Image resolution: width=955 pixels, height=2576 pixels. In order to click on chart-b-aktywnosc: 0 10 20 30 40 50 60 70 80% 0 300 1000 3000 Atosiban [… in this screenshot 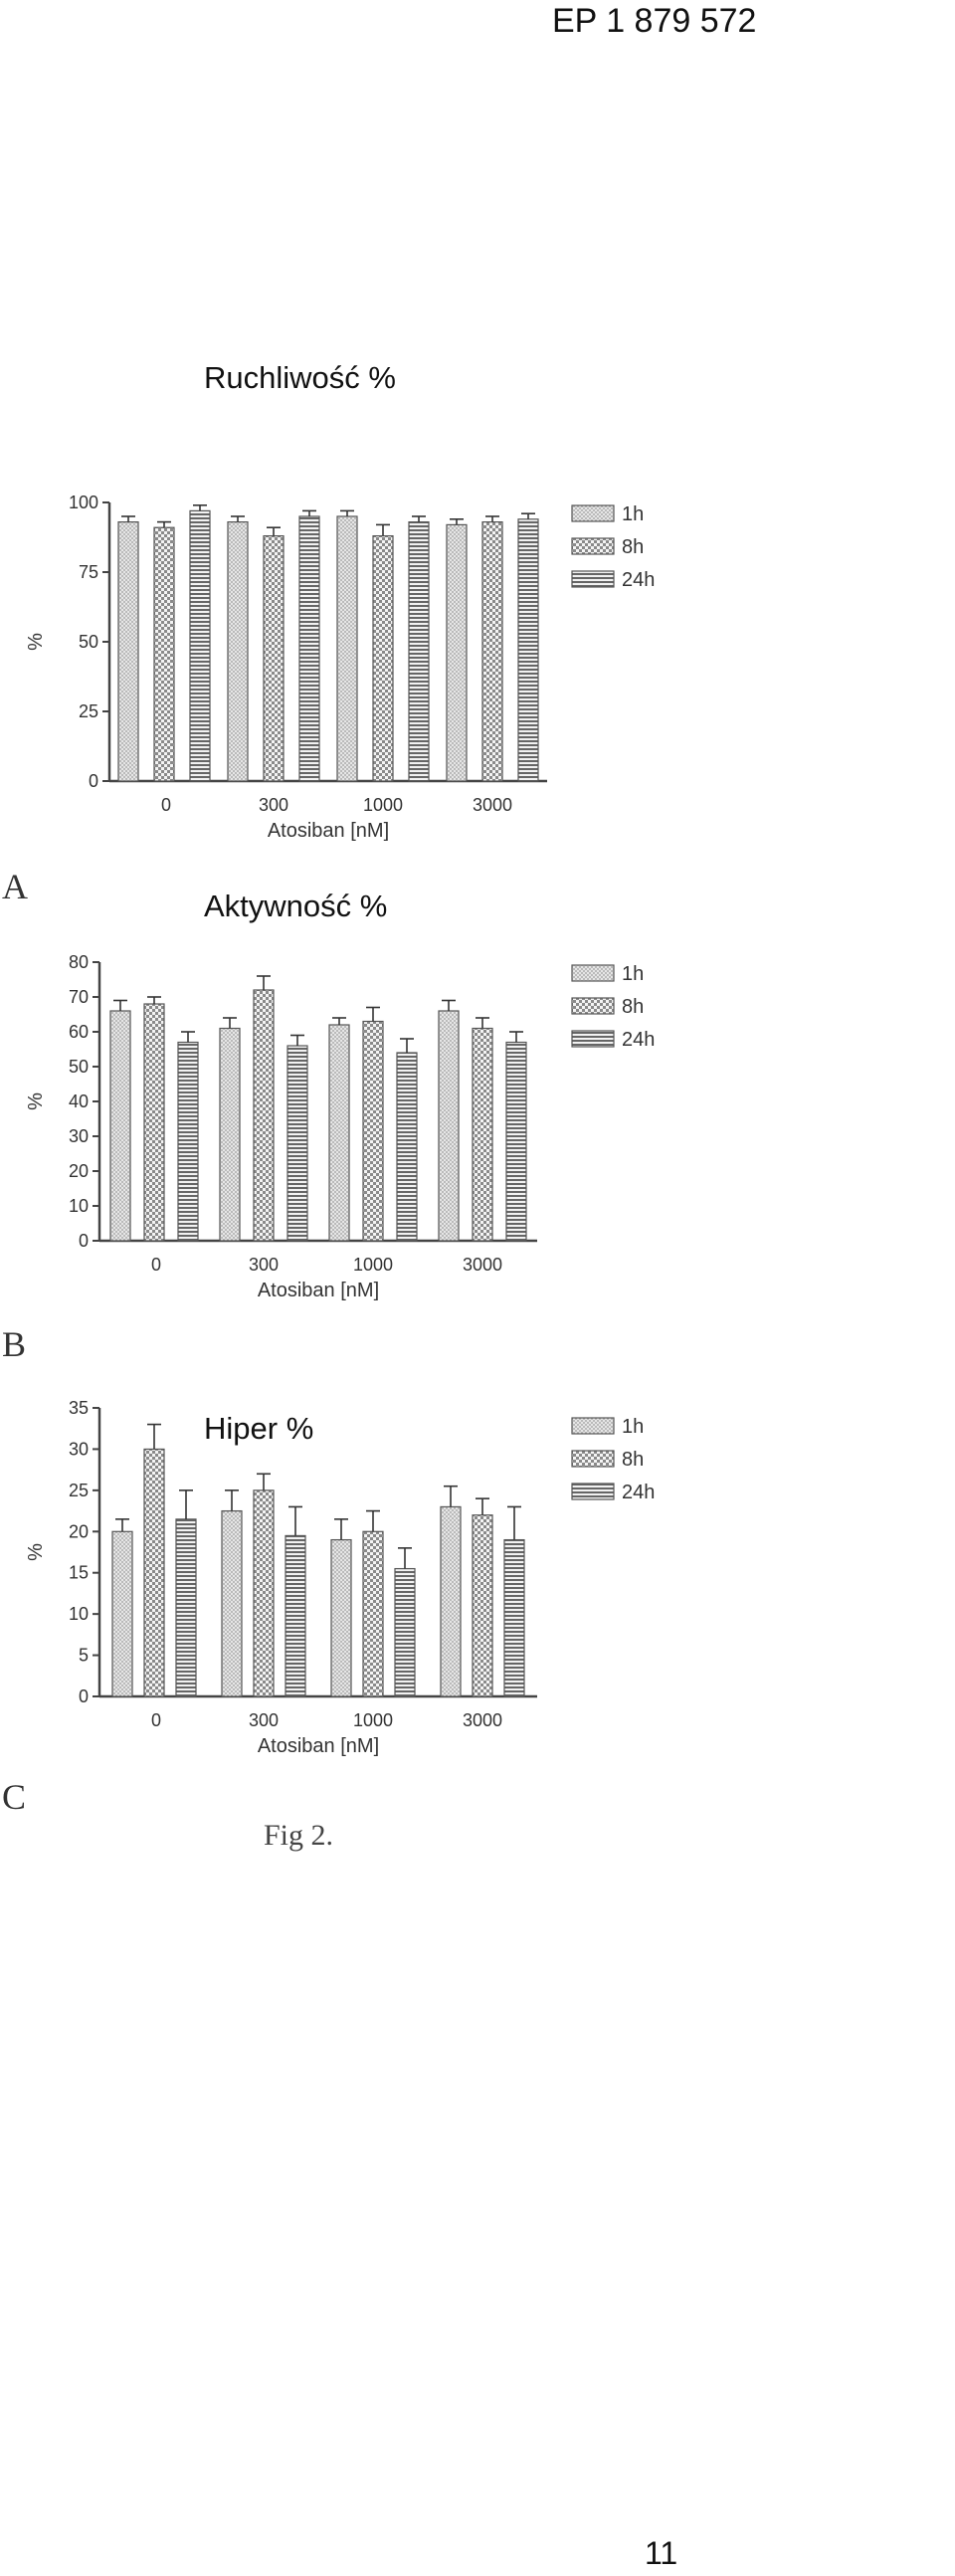, I will do `click(340, 1126)`.